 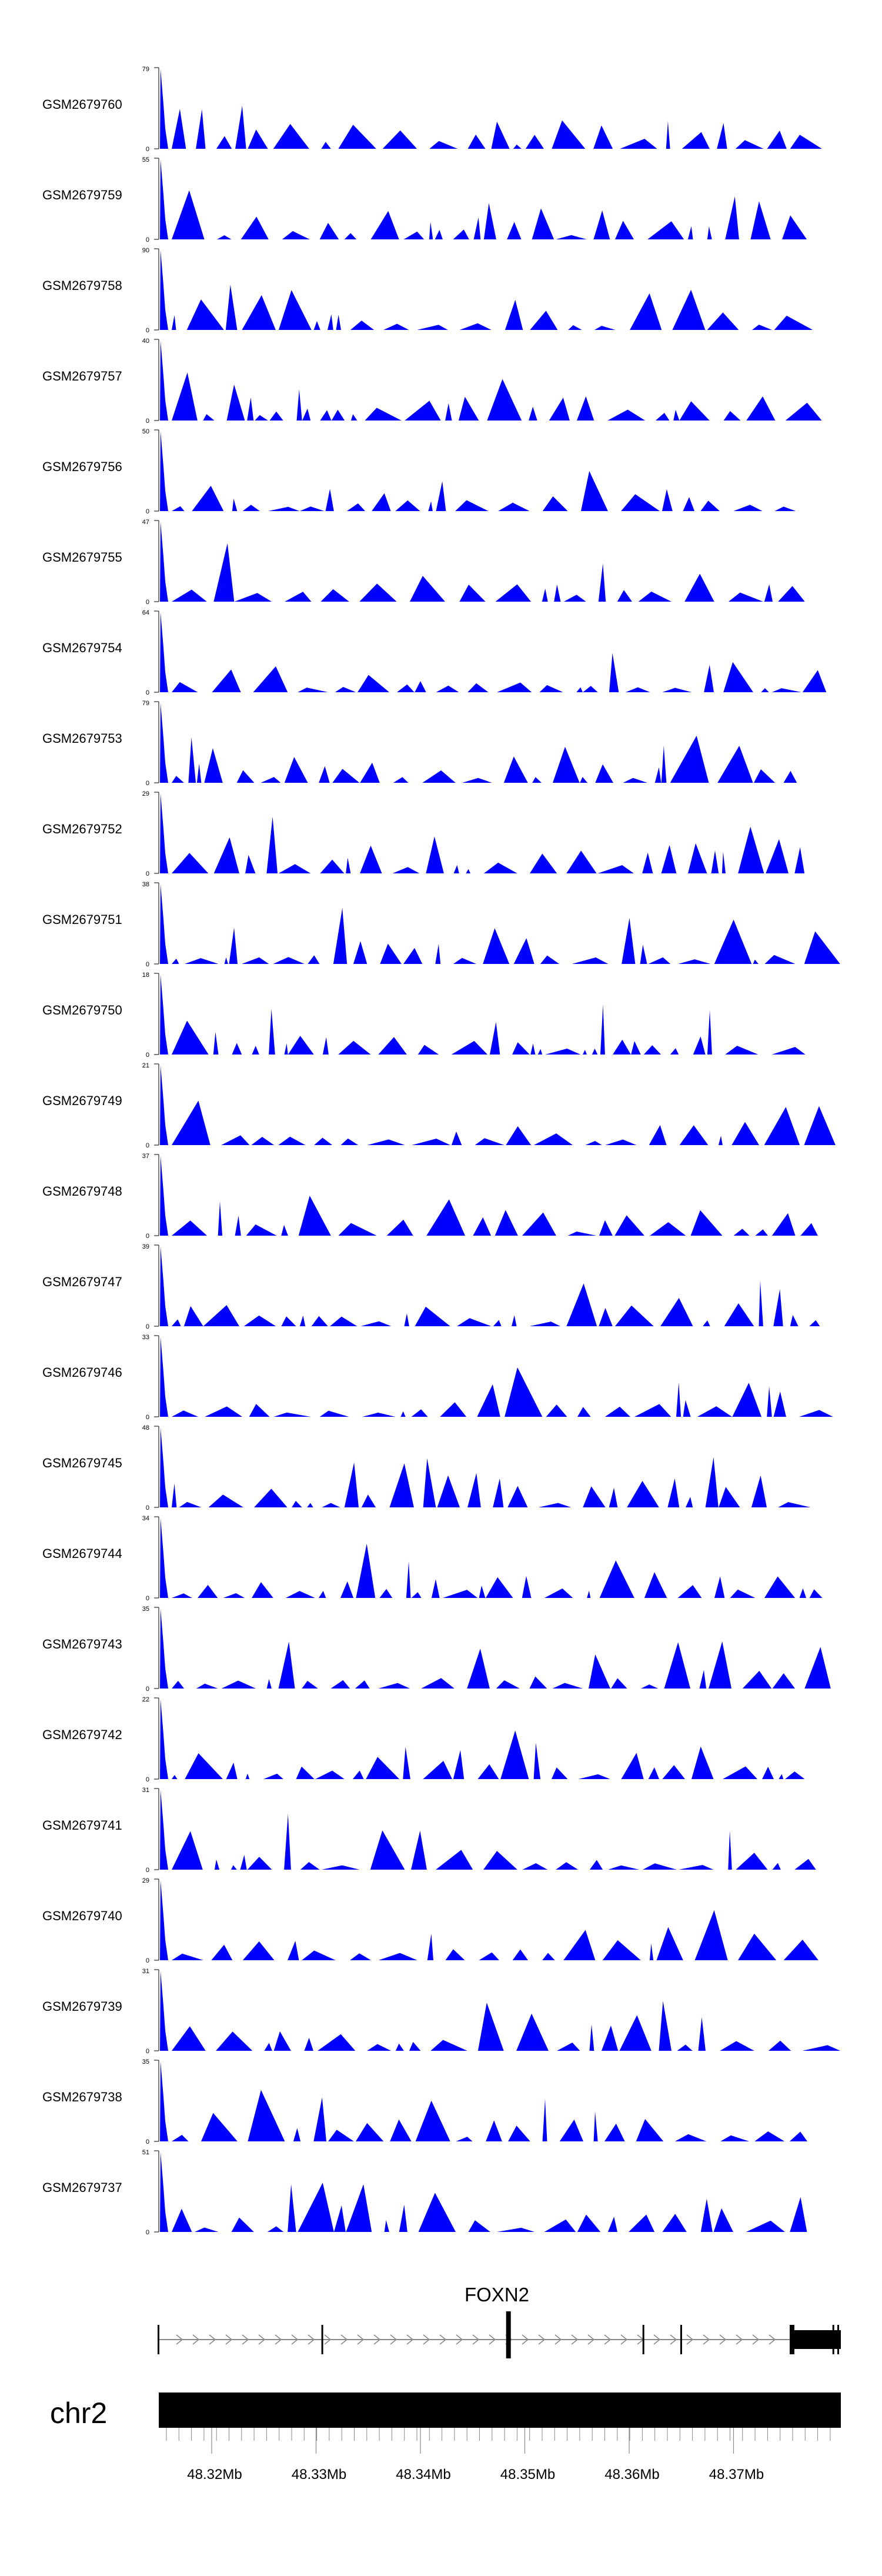 I want to click on gene-exons, so click(x=499, y=2334).